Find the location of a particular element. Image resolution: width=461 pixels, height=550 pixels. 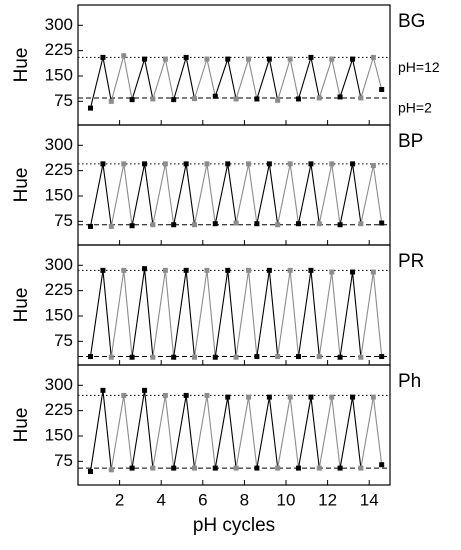

y-axis-label: Hue is located at coordinates (21, 425).